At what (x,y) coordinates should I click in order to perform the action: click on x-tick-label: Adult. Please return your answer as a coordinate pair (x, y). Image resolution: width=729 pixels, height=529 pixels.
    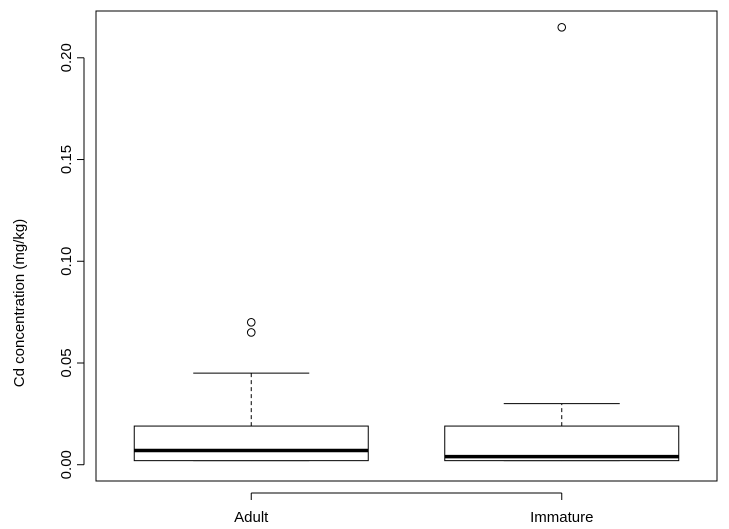
    Looking at the image, I should click on (251, 517).